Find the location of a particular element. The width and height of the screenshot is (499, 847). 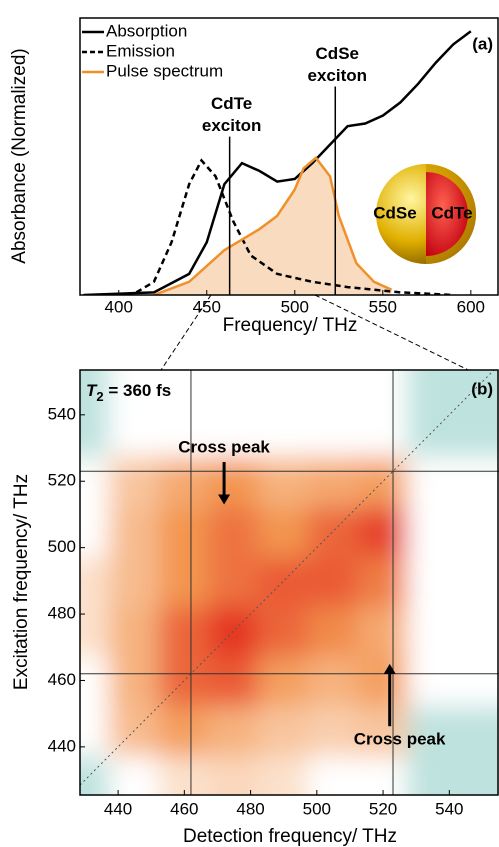

inset-label: CdTe is located at coordinates (451, 212).